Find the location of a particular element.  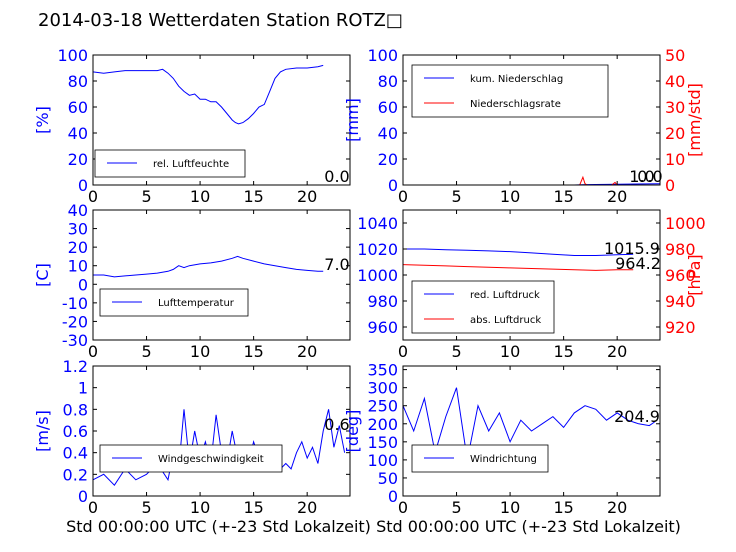

value-annotation: 964.2 is located at coordinates (638, 263).